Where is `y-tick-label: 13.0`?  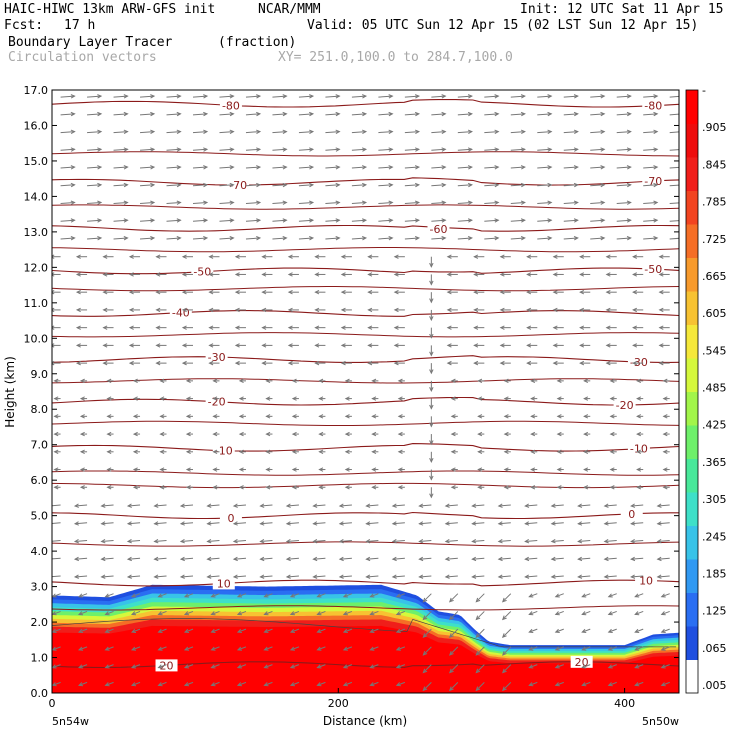
y-tick-label: 13.0 is located at coordinates (36, 232).